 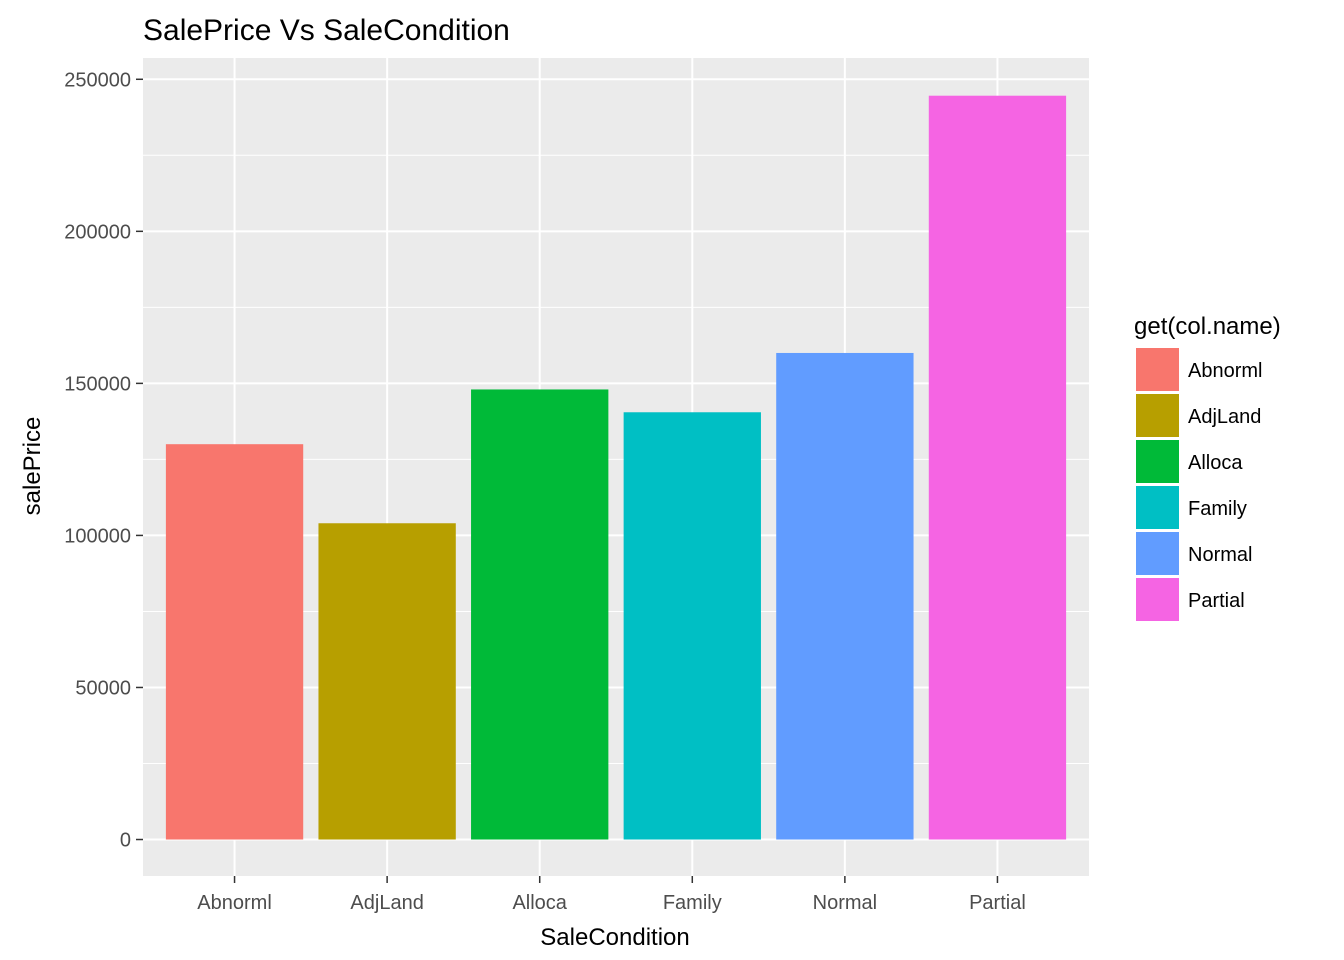 I want to click on y-tick-label: 50000, so click(x=103, y=688).